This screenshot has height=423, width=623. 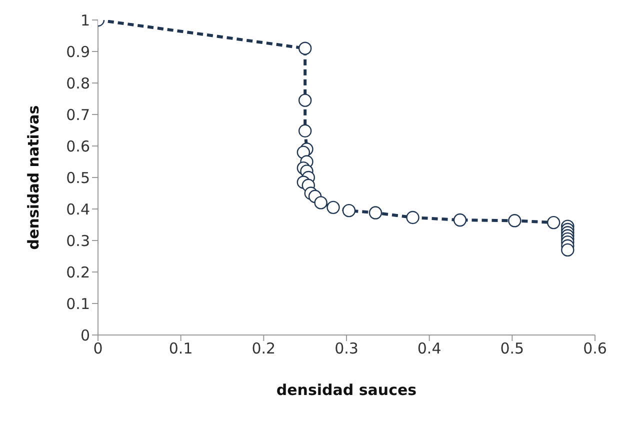 I want to click on y-tick-label: 0.7, so click(x=78, y=115).